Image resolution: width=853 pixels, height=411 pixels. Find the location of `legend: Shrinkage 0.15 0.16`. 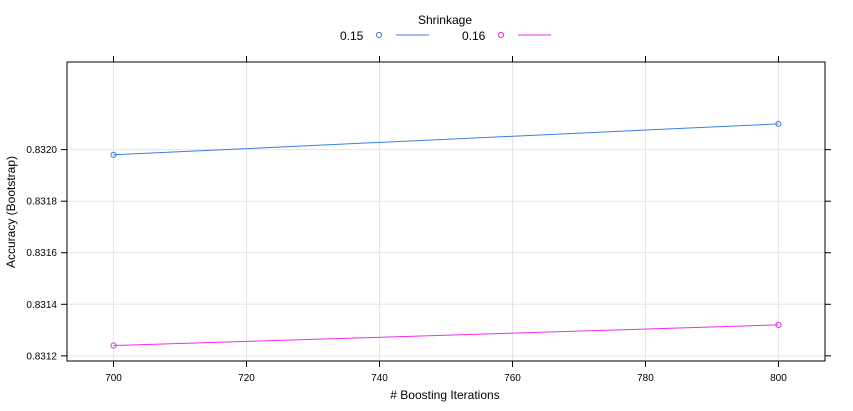

legend: Shrinkage 0.15 0.16 is located at coordinates (445, 28).